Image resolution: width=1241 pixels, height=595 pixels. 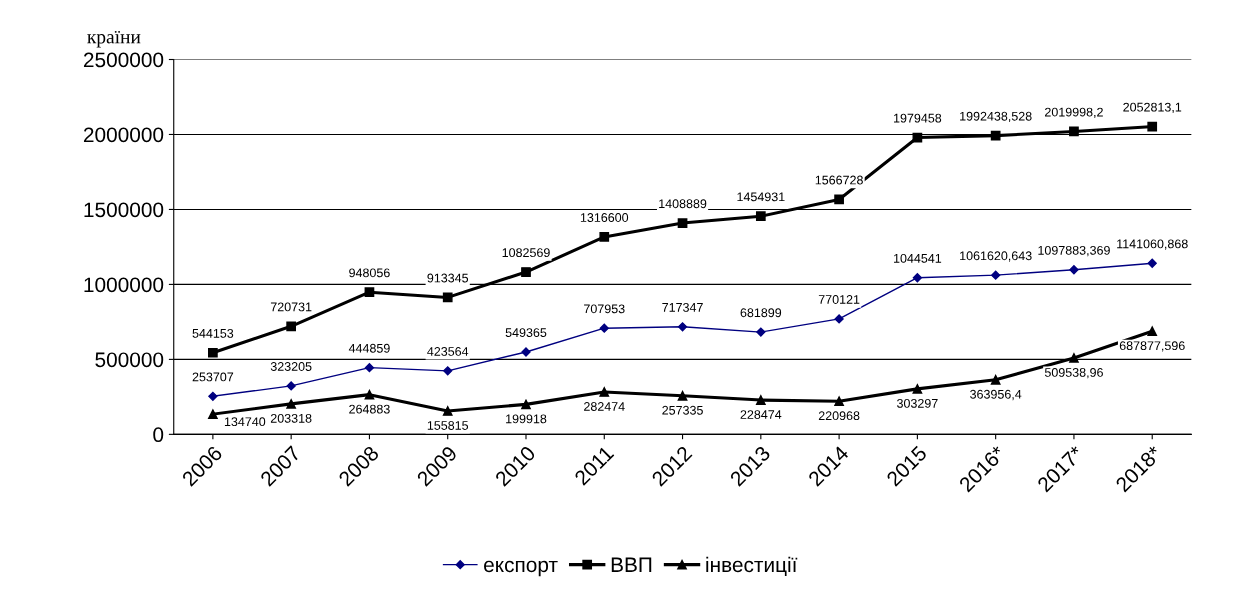 I want to click on data-label: 1141060,868, so click(x=1152, y=244).